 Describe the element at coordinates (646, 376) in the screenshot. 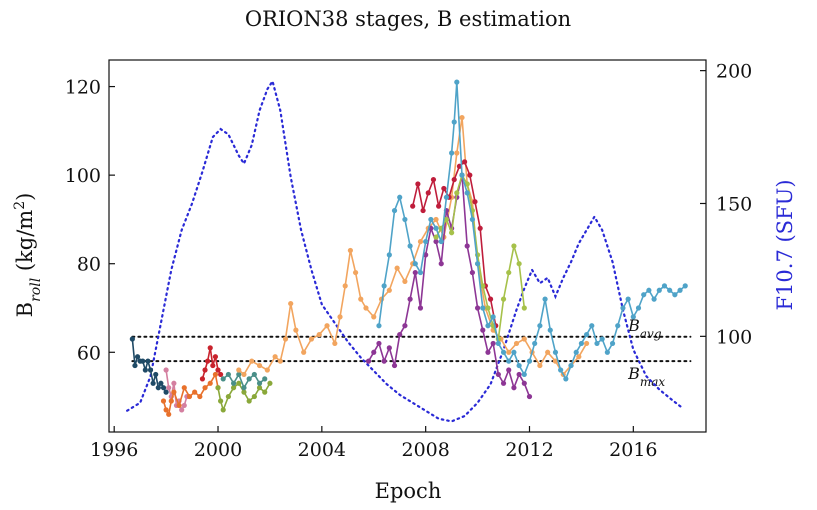

I see `ref-label-max: Bmax` at that location.